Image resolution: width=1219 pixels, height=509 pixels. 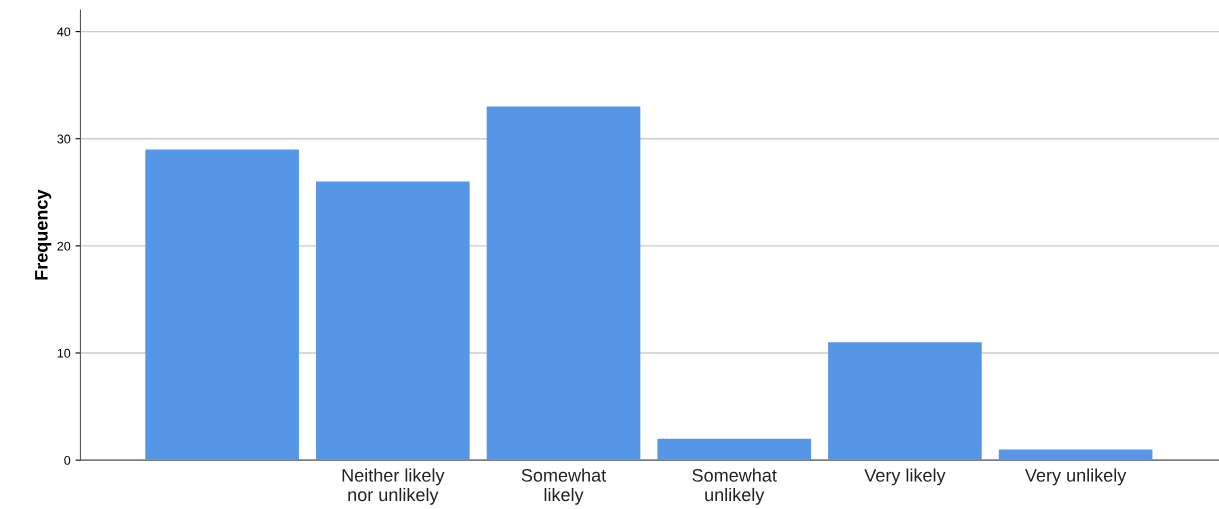 What do you see at coordinates (393, 486) in the screenshot?
I see `x-tick-label: Neither likely nor unlikely` at bounding box center [393, 486].